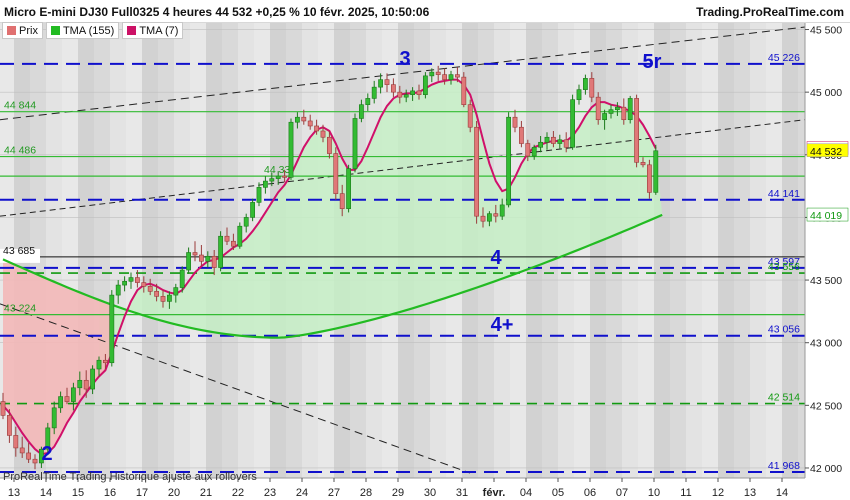  Describe the element at coordinates (718, 493) in the screenshot. I see `time-tick-label: 12` at that location.